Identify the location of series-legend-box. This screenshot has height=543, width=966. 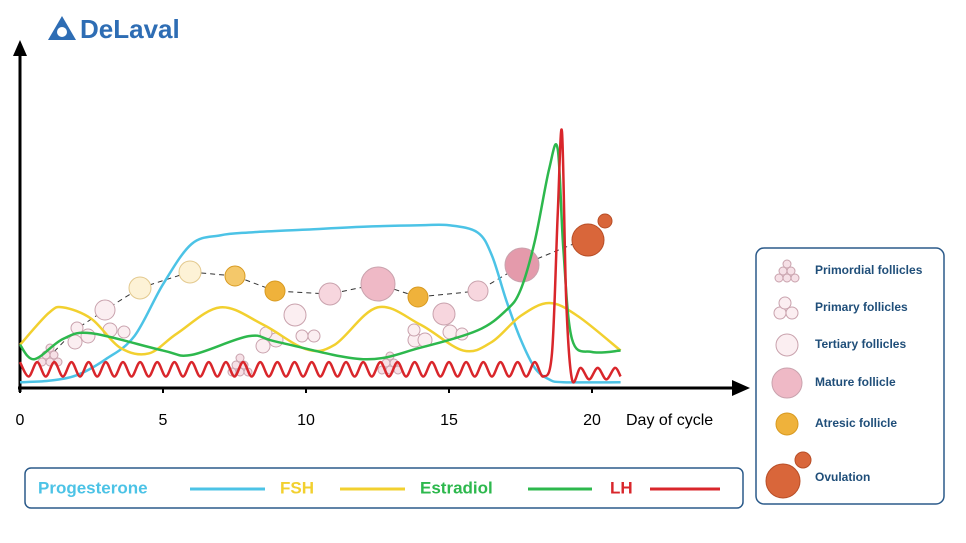
(384, 488).